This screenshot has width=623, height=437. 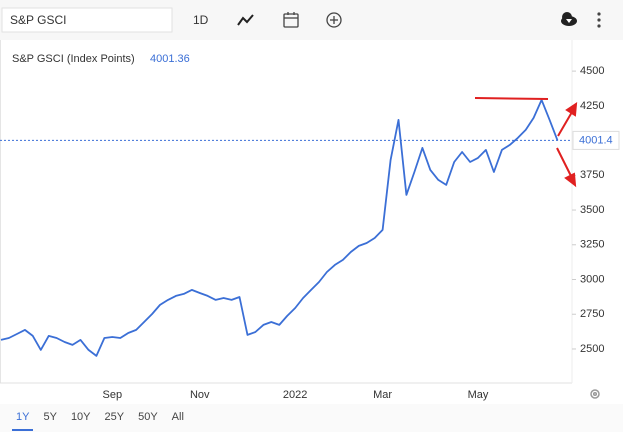 I want to click on x-tick-label: May, so click(x=478, y=395).